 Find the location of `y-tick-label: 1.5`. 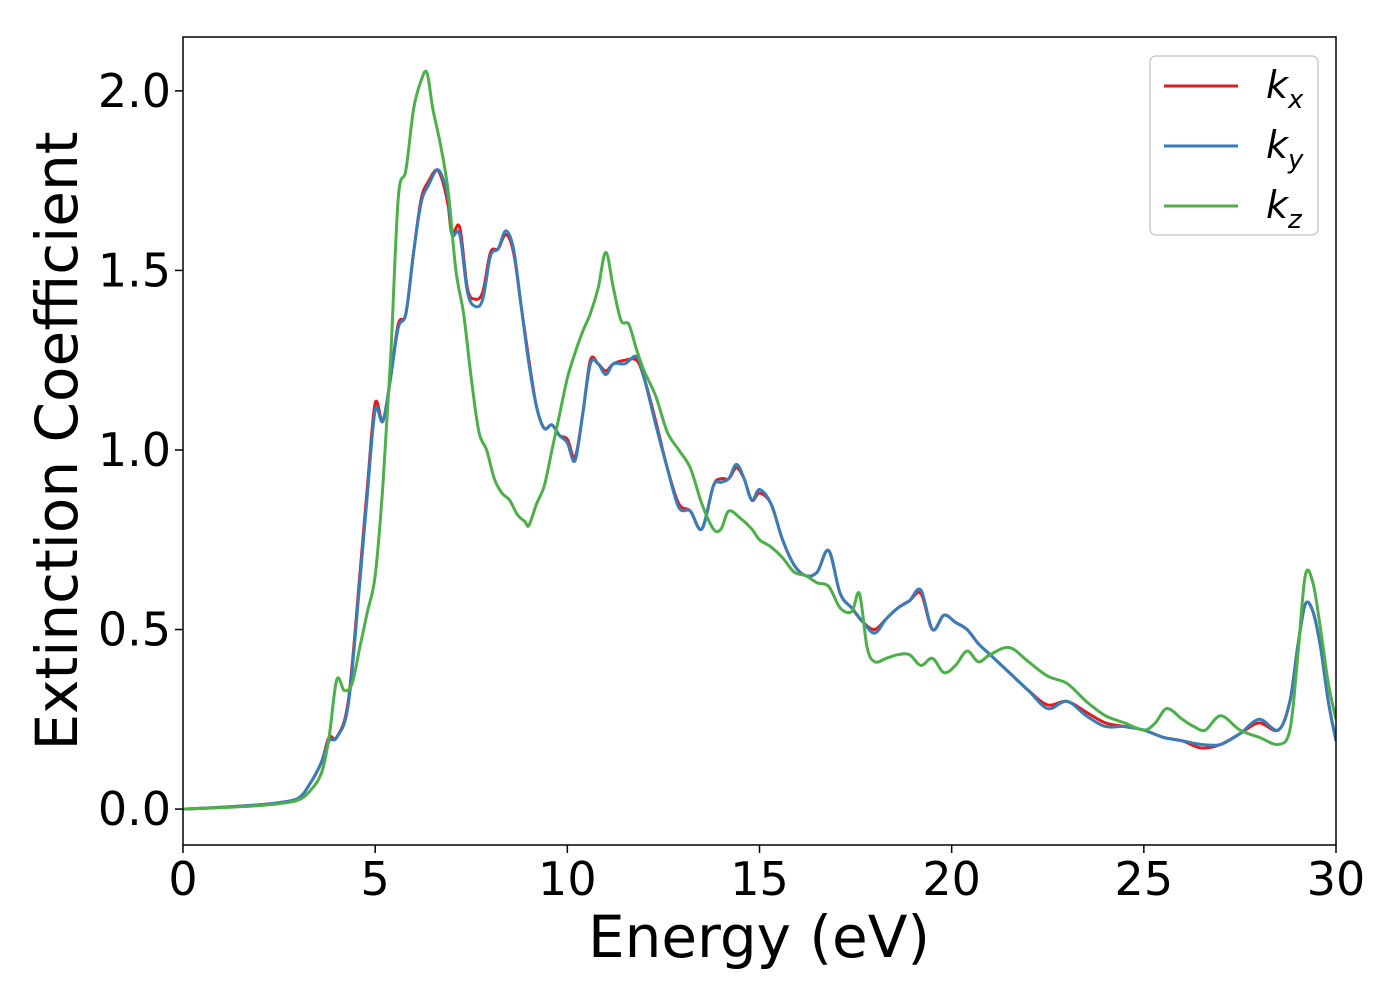

y-tick-label: 1.5 is located at coordinates (134, 270).